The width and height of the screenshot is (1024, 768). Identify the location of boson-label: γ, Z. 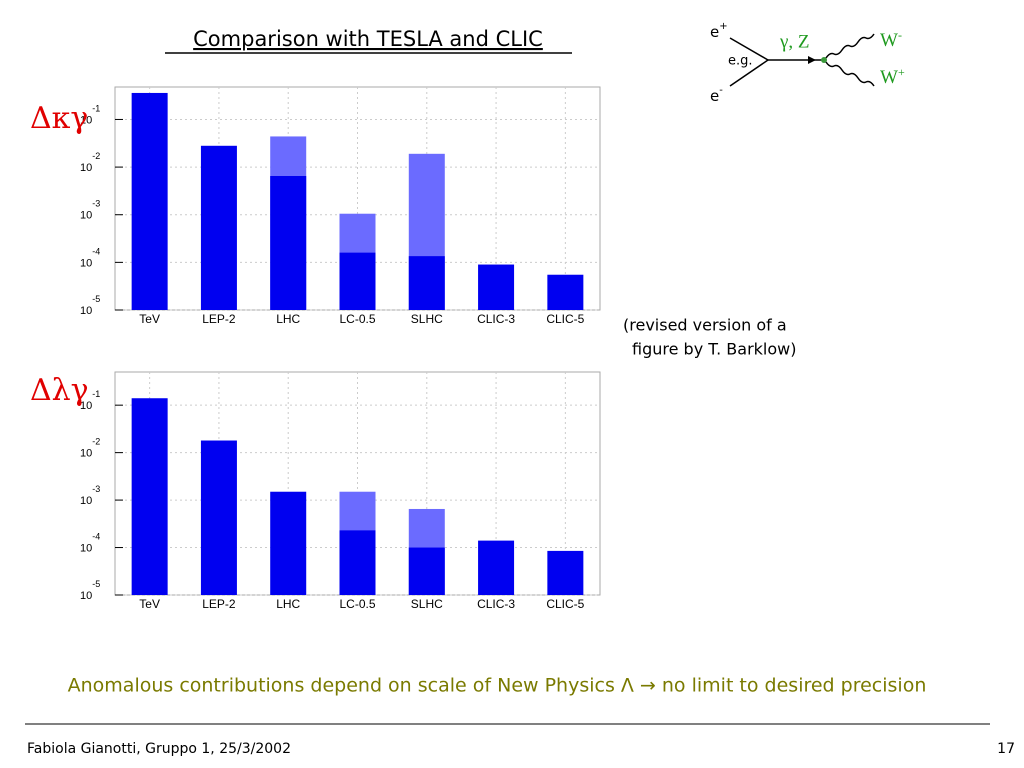
(794, 41).